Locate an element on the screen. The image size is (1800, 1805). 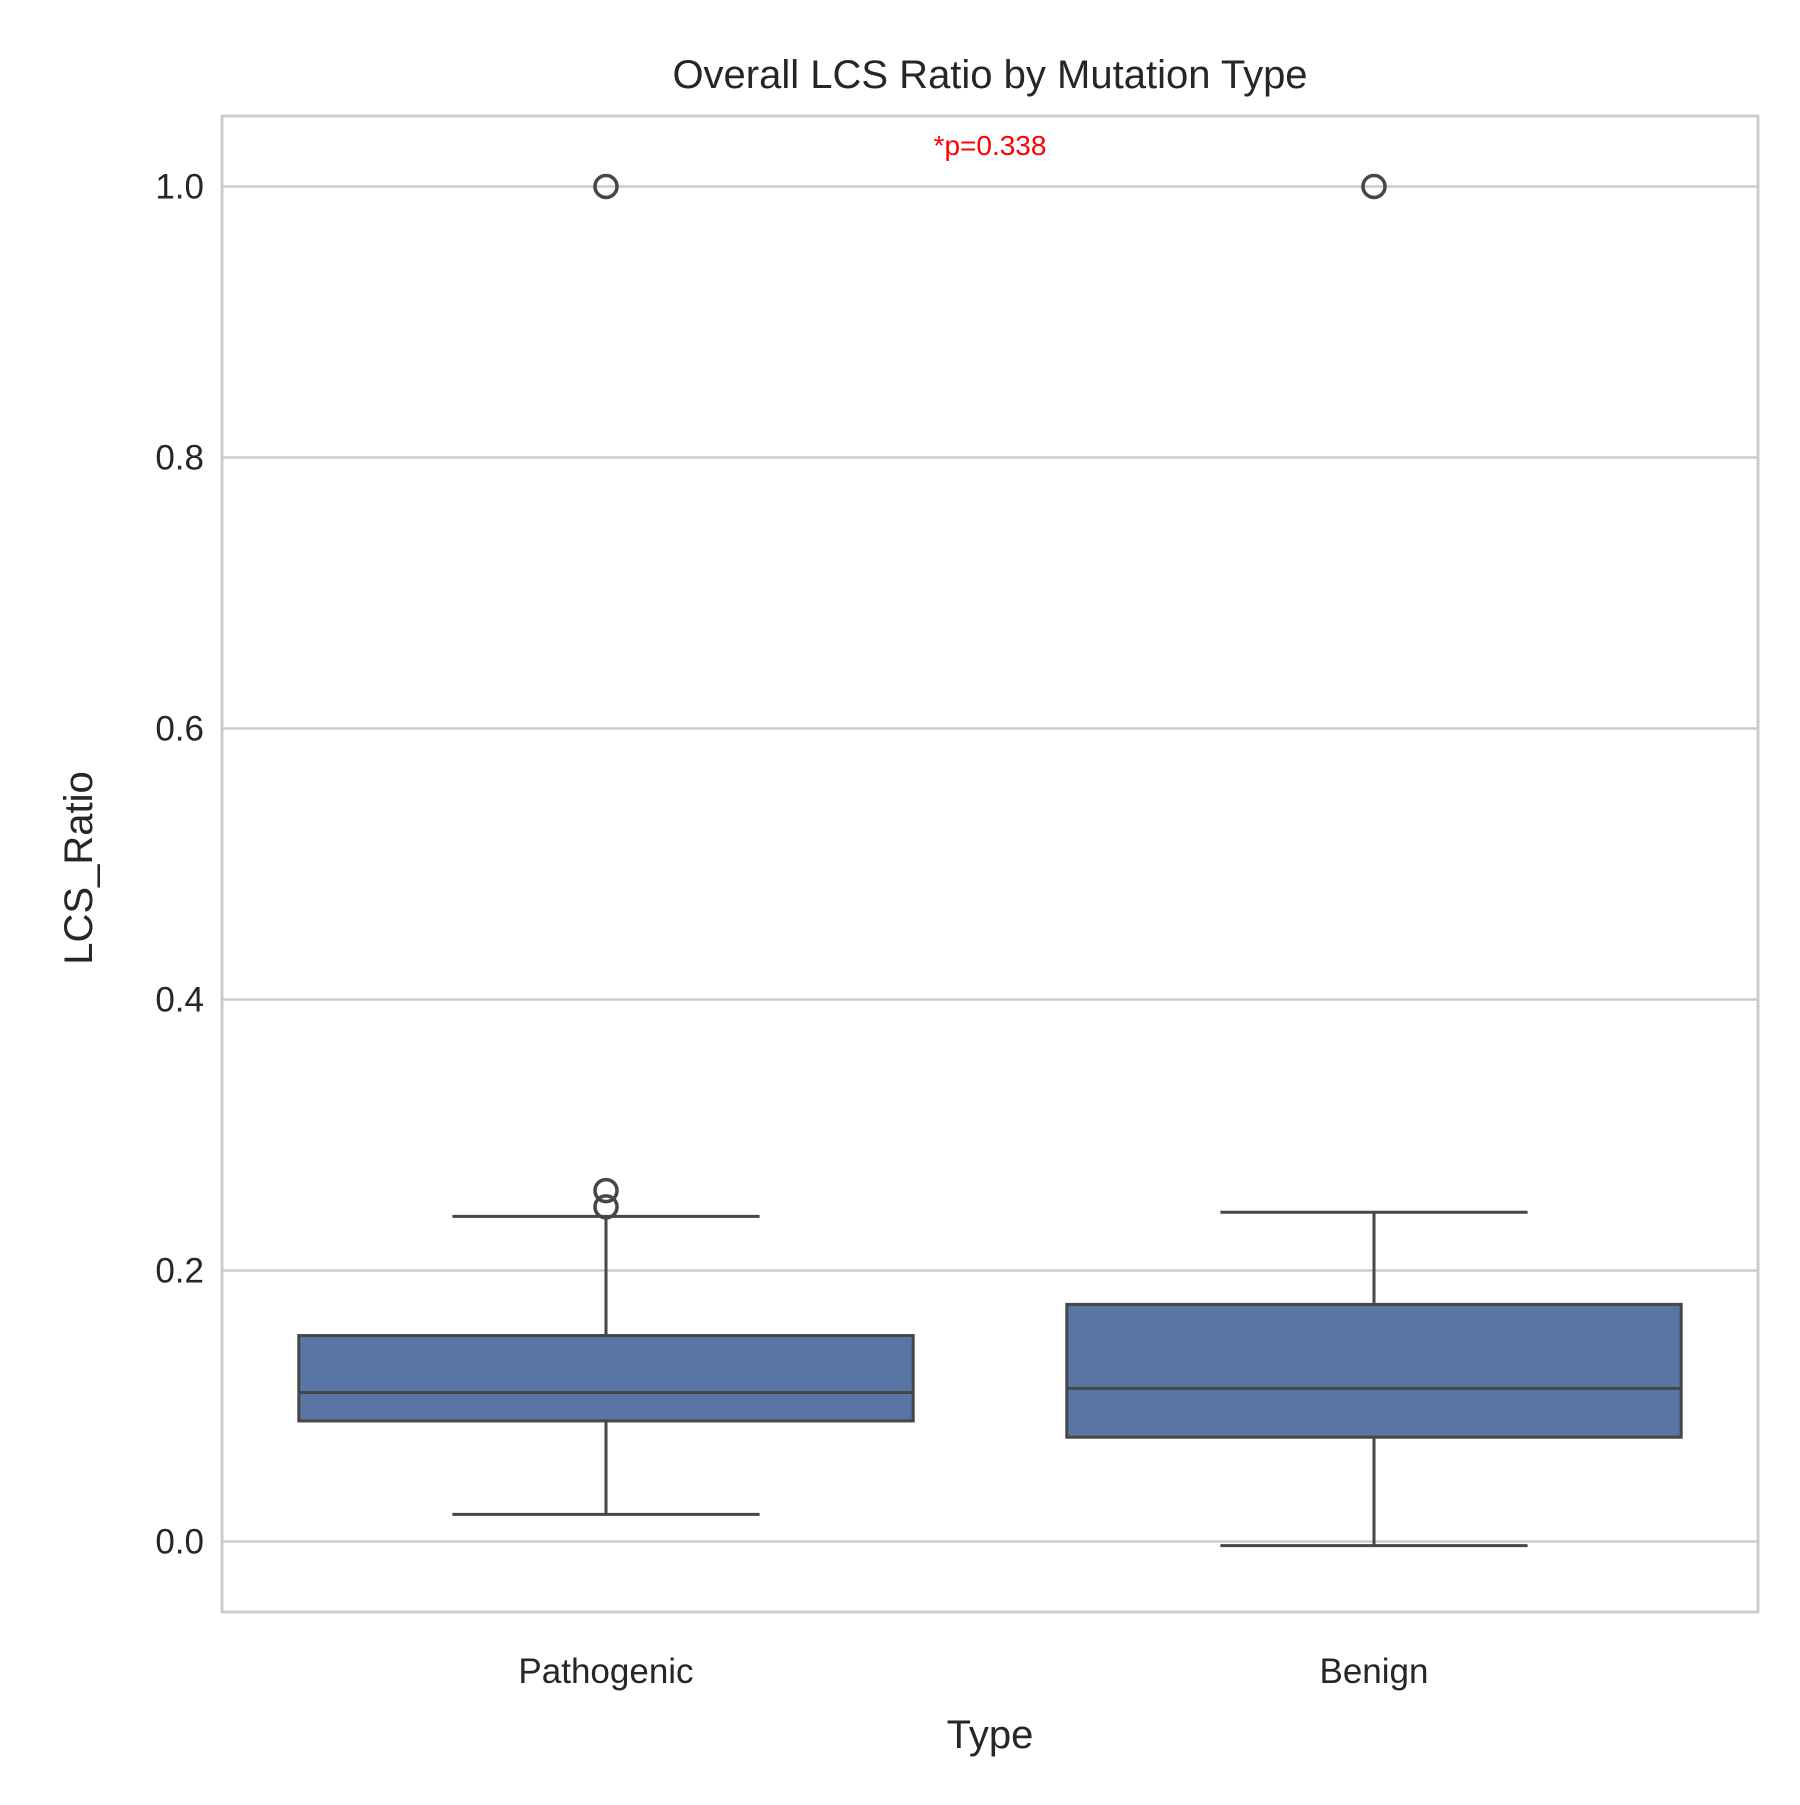
x-tick-labels: Pathogenic Benign is located at coordinates (973, 1671).